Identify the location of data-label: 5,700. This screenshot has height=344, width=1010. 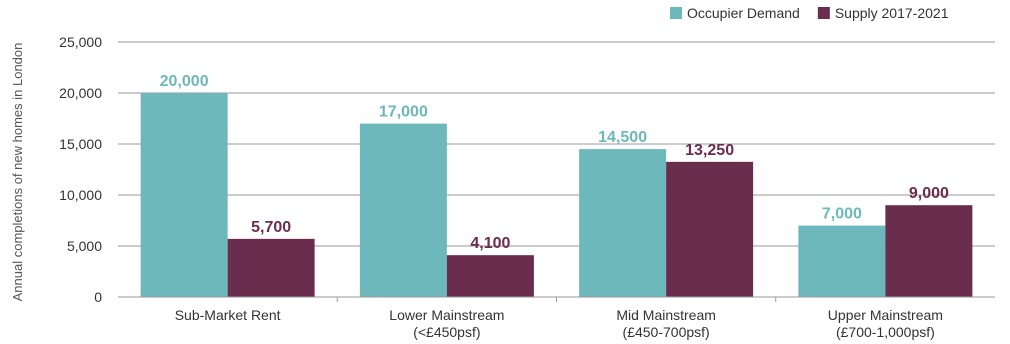
(271, 227).